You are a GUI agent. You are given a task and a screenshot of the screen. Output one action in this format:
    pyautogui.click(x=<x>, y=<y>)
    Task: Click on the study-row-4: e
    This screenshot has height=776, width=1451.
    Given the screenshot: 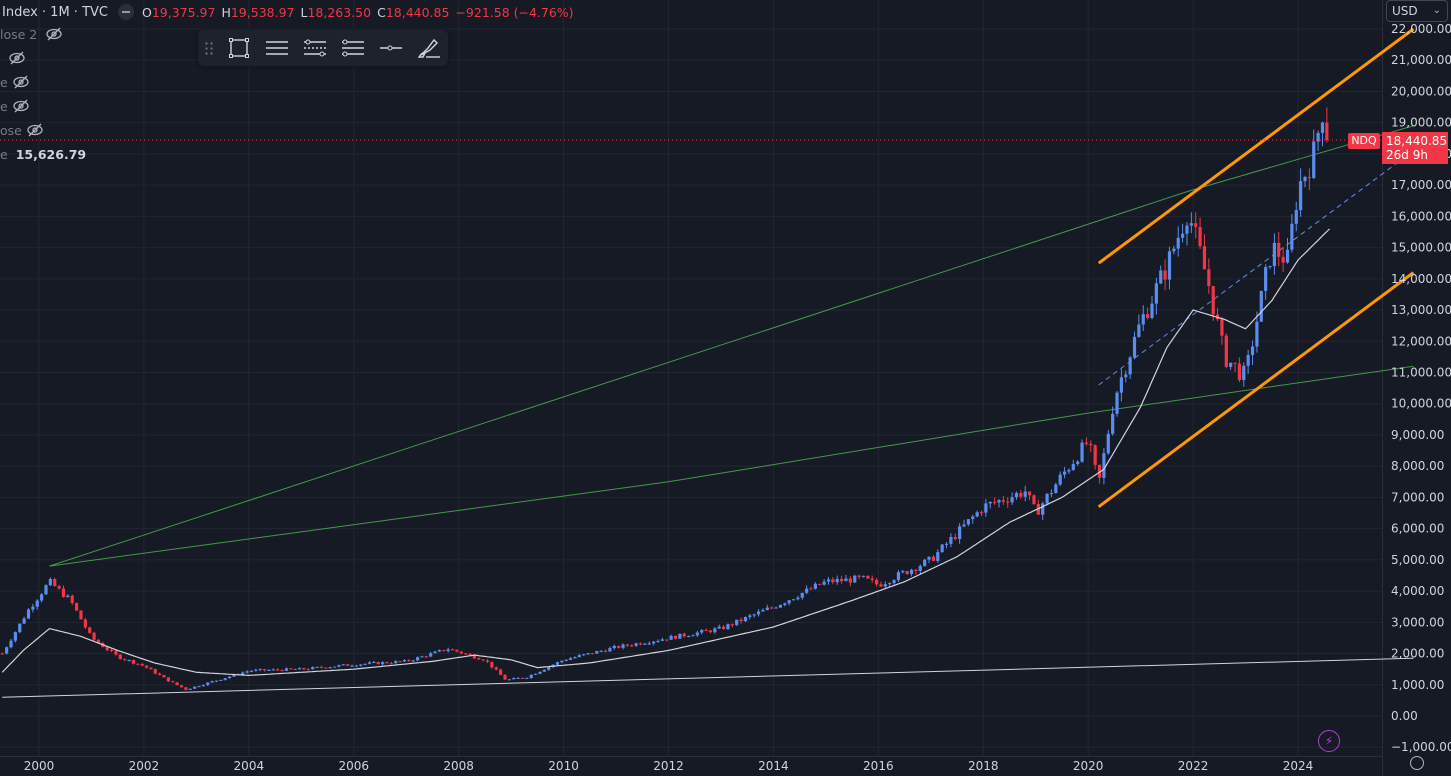 What is the action you would take?
    pyautogui.click(x=15, y=106)
    